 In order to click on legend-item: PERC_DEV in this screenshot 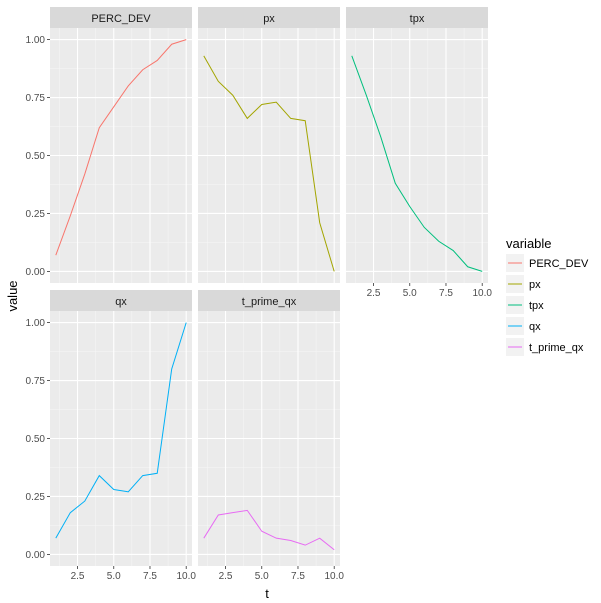, I will do `click(547, 263)`.